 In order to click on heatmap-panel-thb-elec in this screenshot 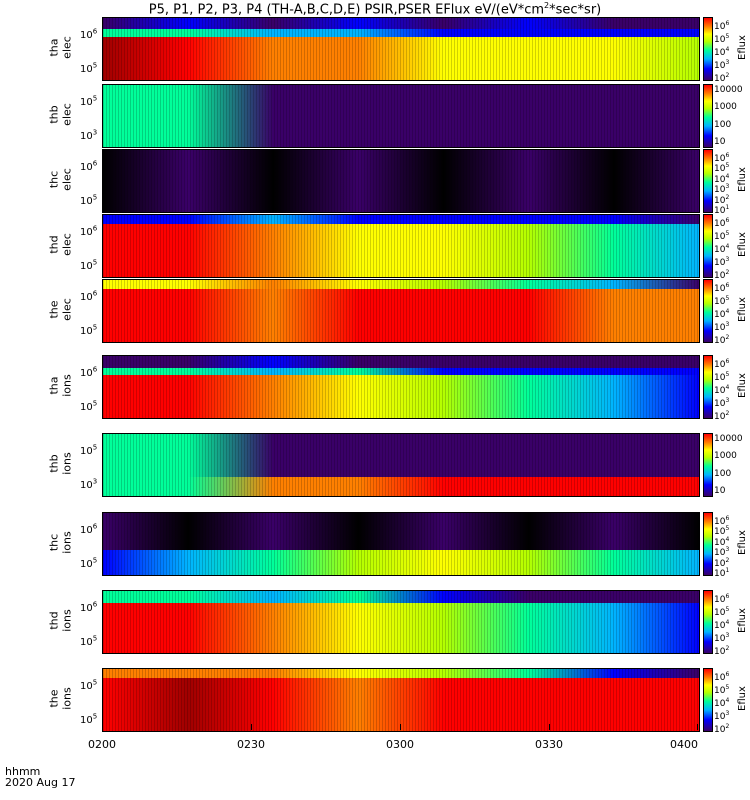, I will do `click(401, 116)`.